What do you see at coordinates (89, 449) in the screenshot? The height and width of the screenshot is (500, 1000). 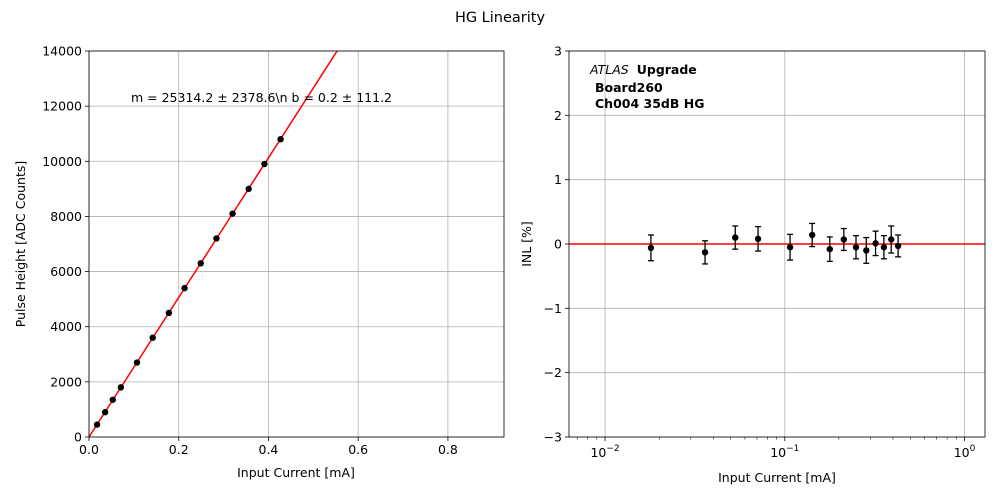 I see `x-tick-label: 0.0` at bounding box center [89, 449].